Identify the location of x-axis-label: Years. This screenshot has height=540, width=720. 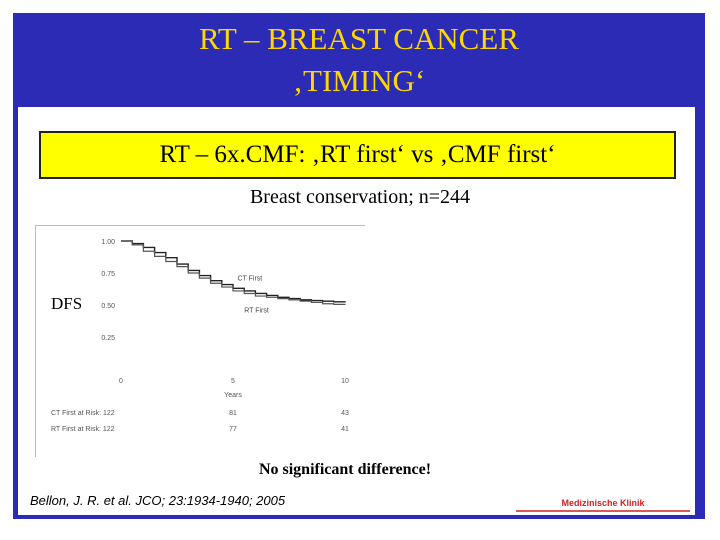
(233, 395).